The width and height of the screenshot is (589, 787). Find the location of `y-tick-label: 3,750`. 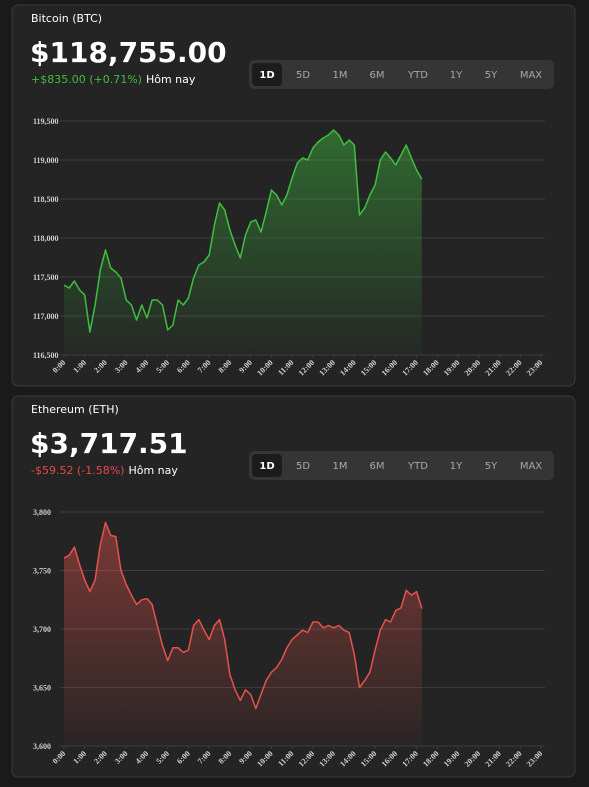

y-tick-label: 3,750 is located at coordinates (42, 571).